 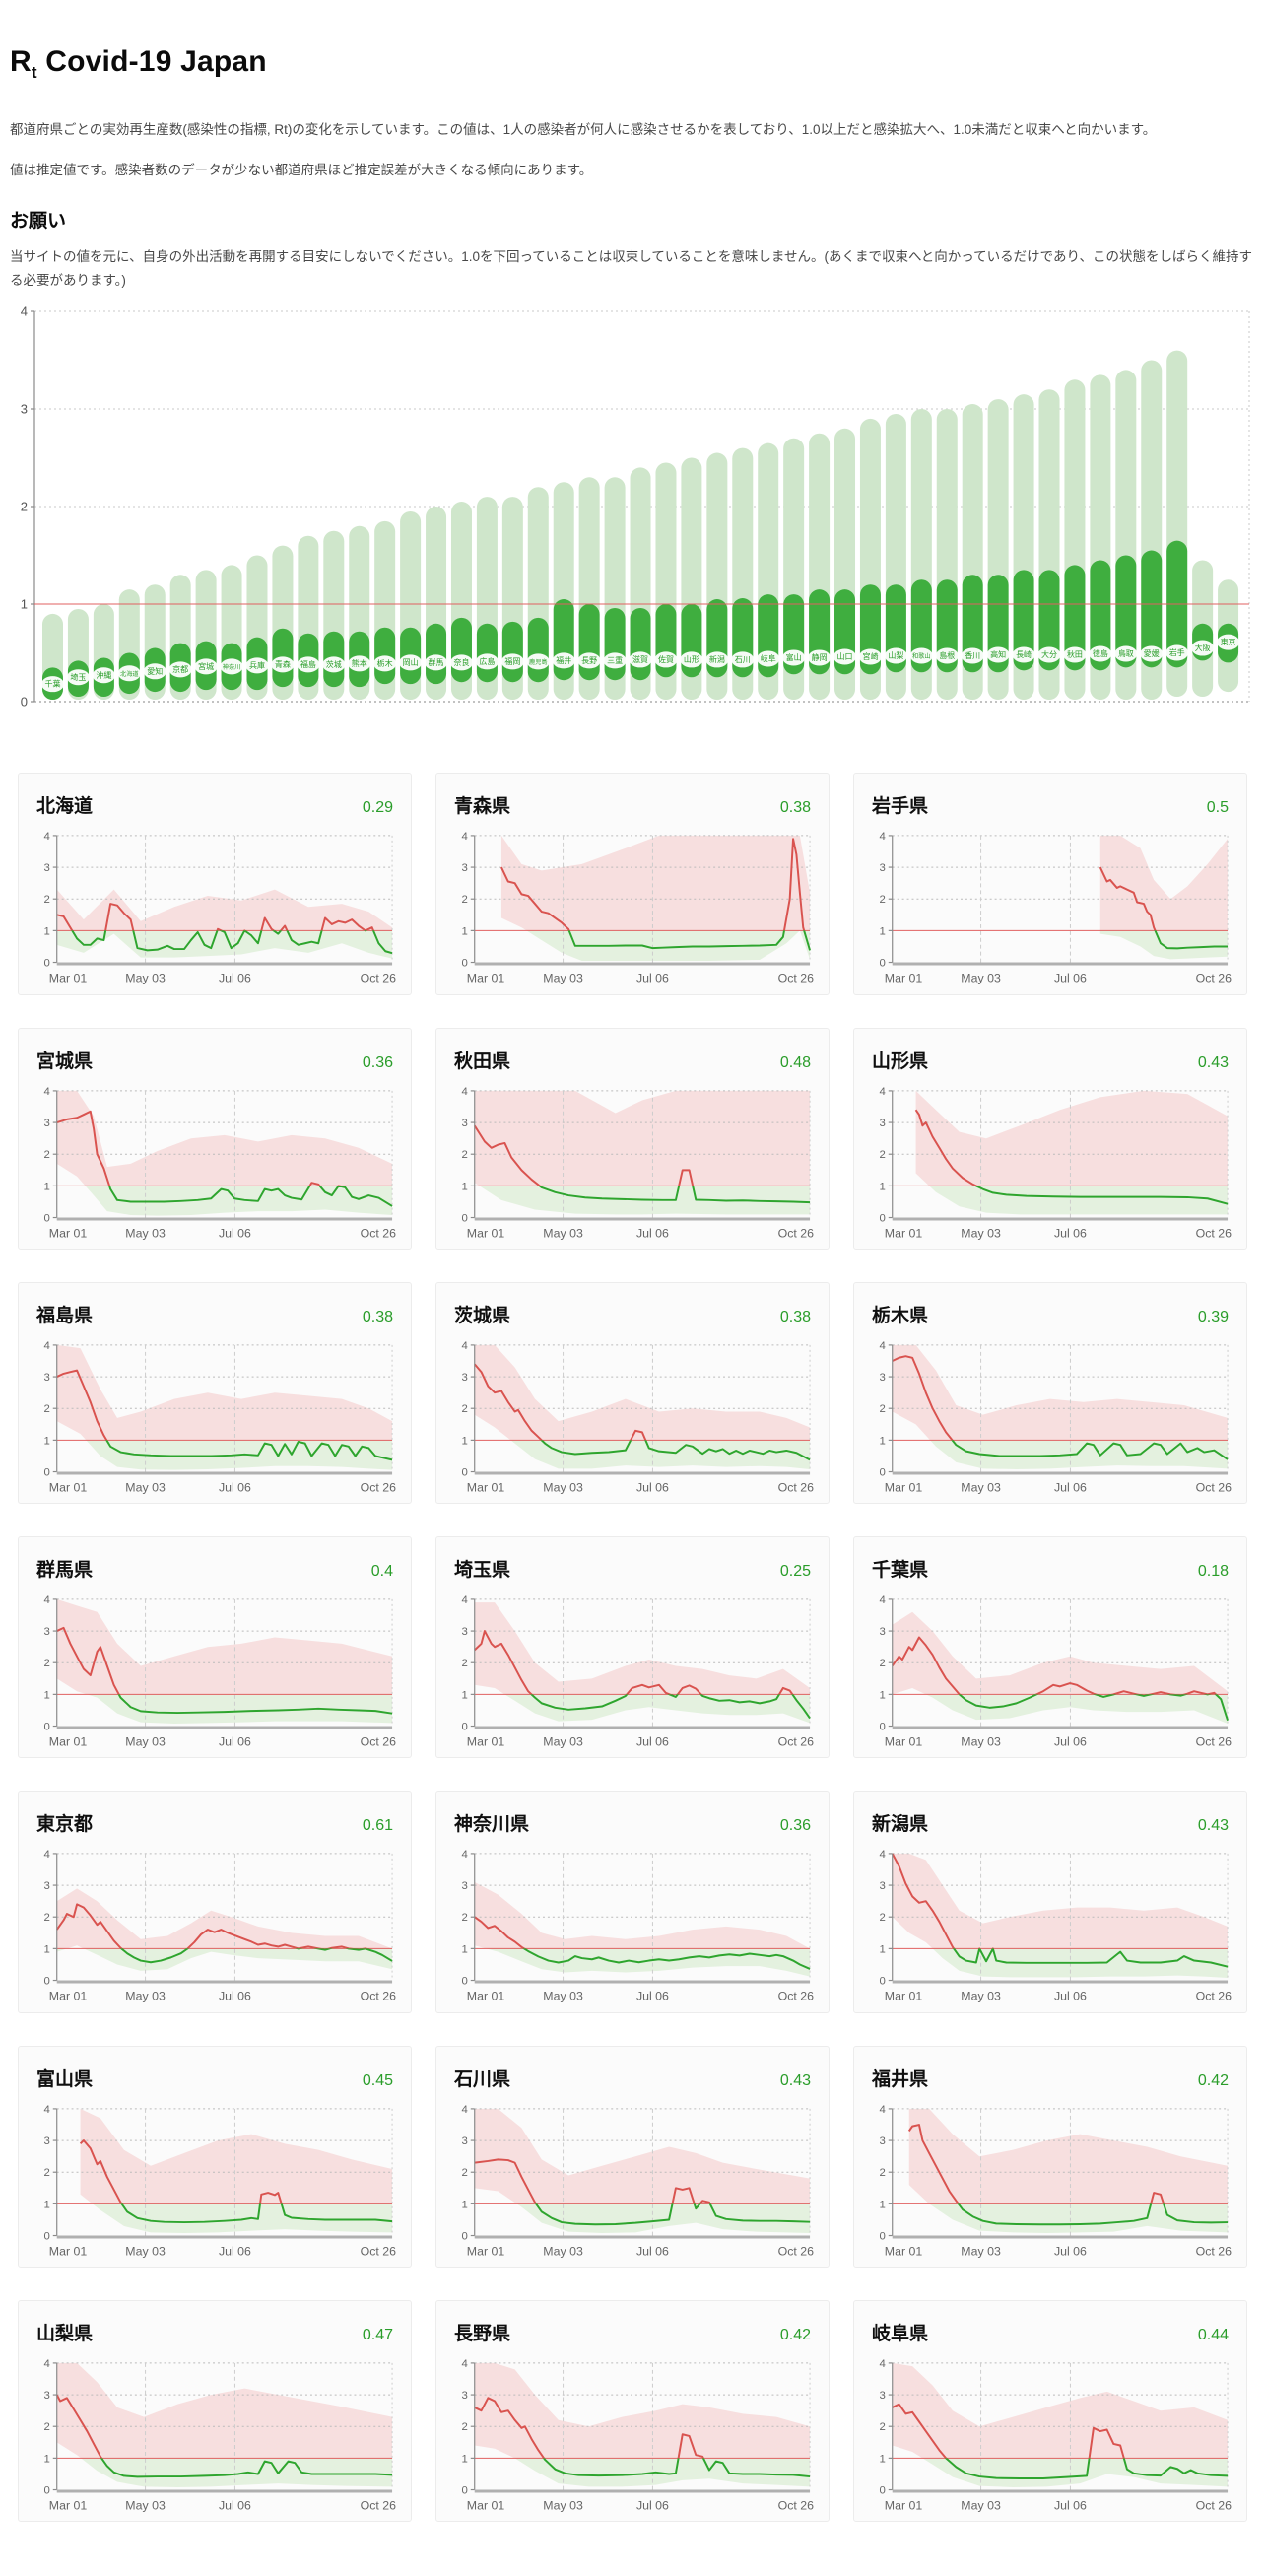 I want to click on overview-bar: 佐賀, so click(x=666, y=581).